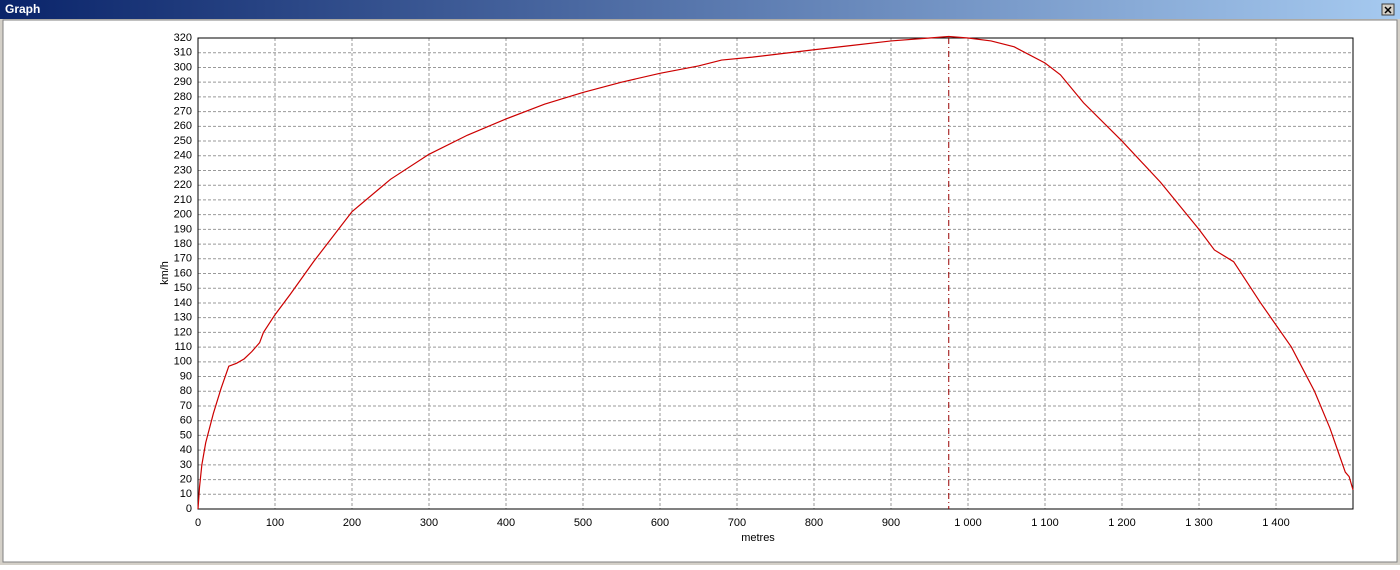 Image resolution: width=1400 pixels, height=570 pixels. What do you see at coordinates (183, 288) in the screenshot?
I see `y-tick-label: 150` at bounding box center [183, 288].